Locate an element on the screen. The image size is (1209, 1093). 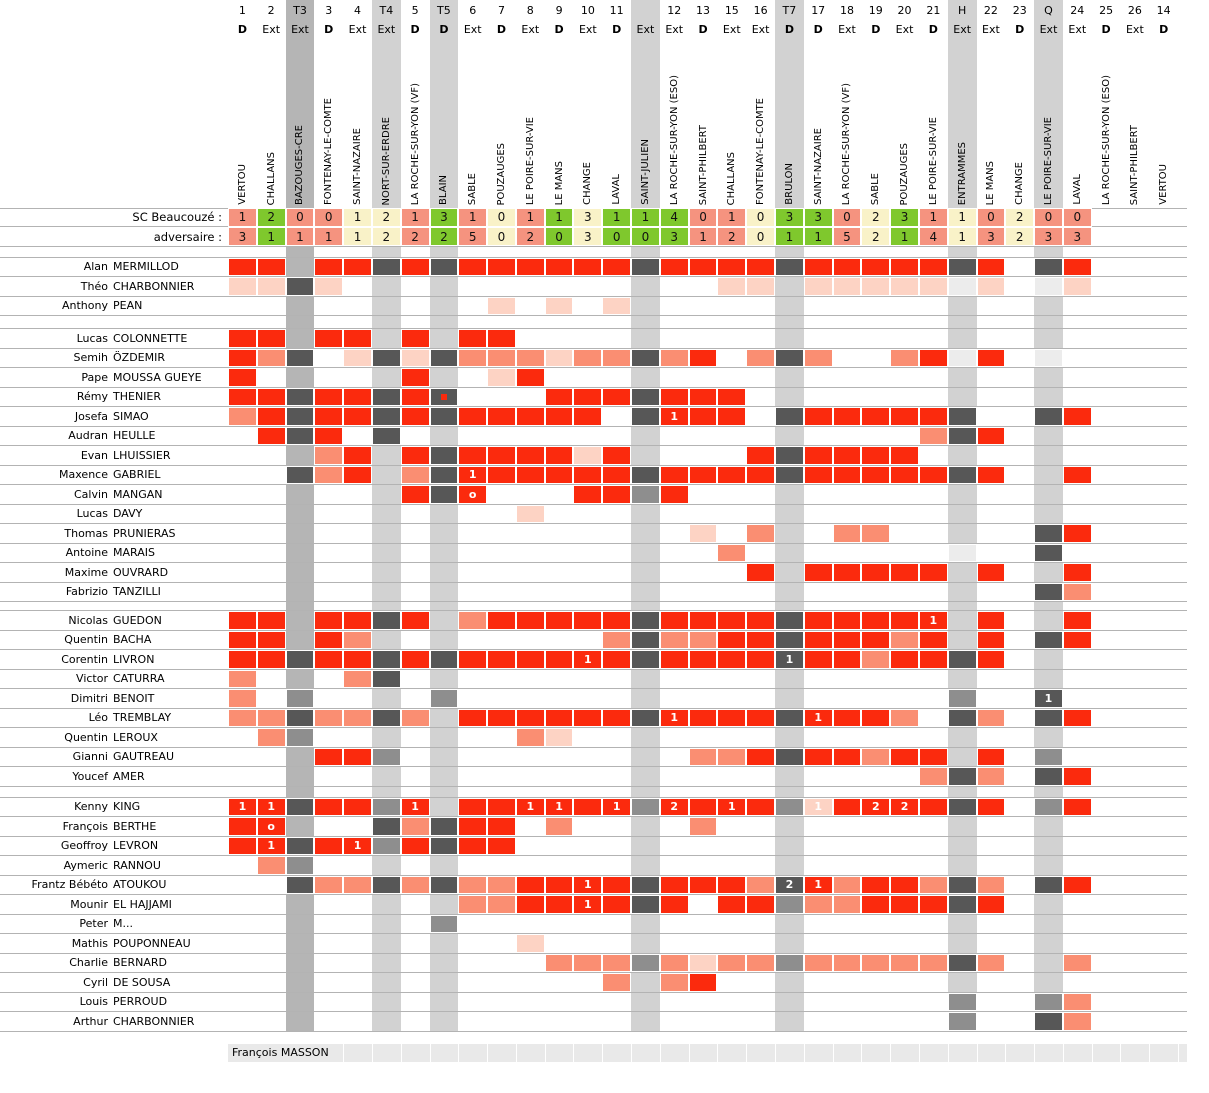
opponent-score-cell: 3 is located at coordinates (588, 236).